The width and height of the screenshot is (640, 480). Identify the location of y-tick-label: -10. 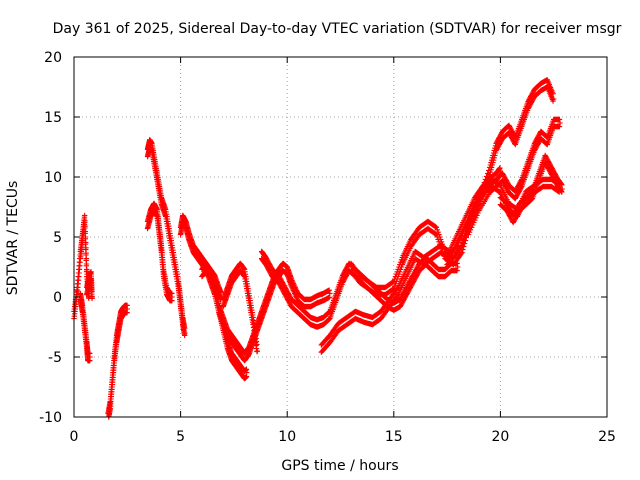
(50, 418).